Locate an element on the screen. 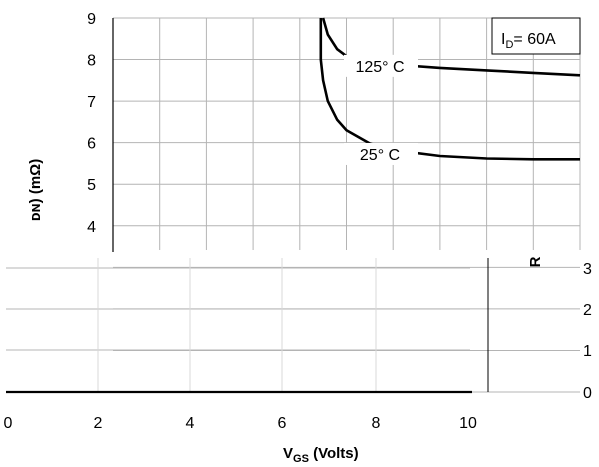 The image size is (599, 467). x-tick-label: 8 is located at coordinates (376, 423).